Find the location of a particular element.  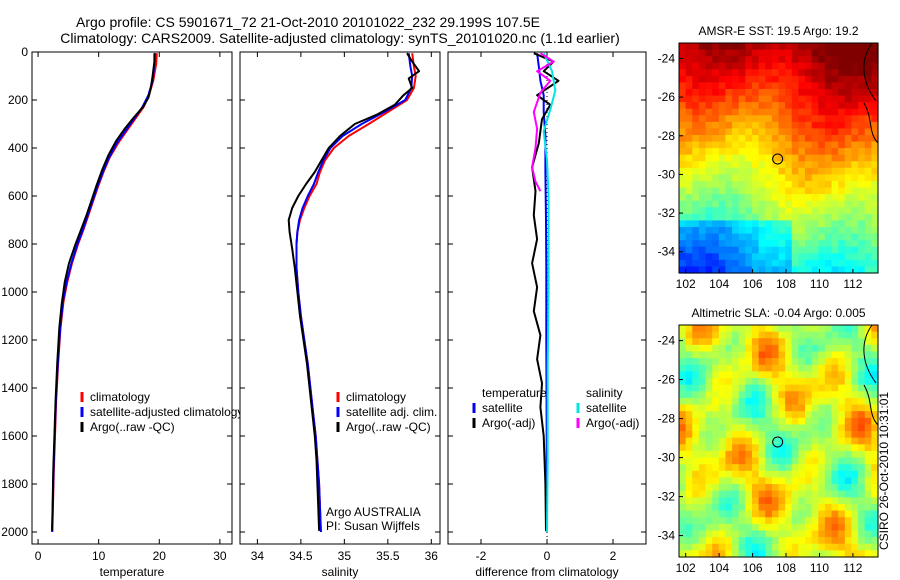

sla-map-float-marker is located at coordinates (778, 442).